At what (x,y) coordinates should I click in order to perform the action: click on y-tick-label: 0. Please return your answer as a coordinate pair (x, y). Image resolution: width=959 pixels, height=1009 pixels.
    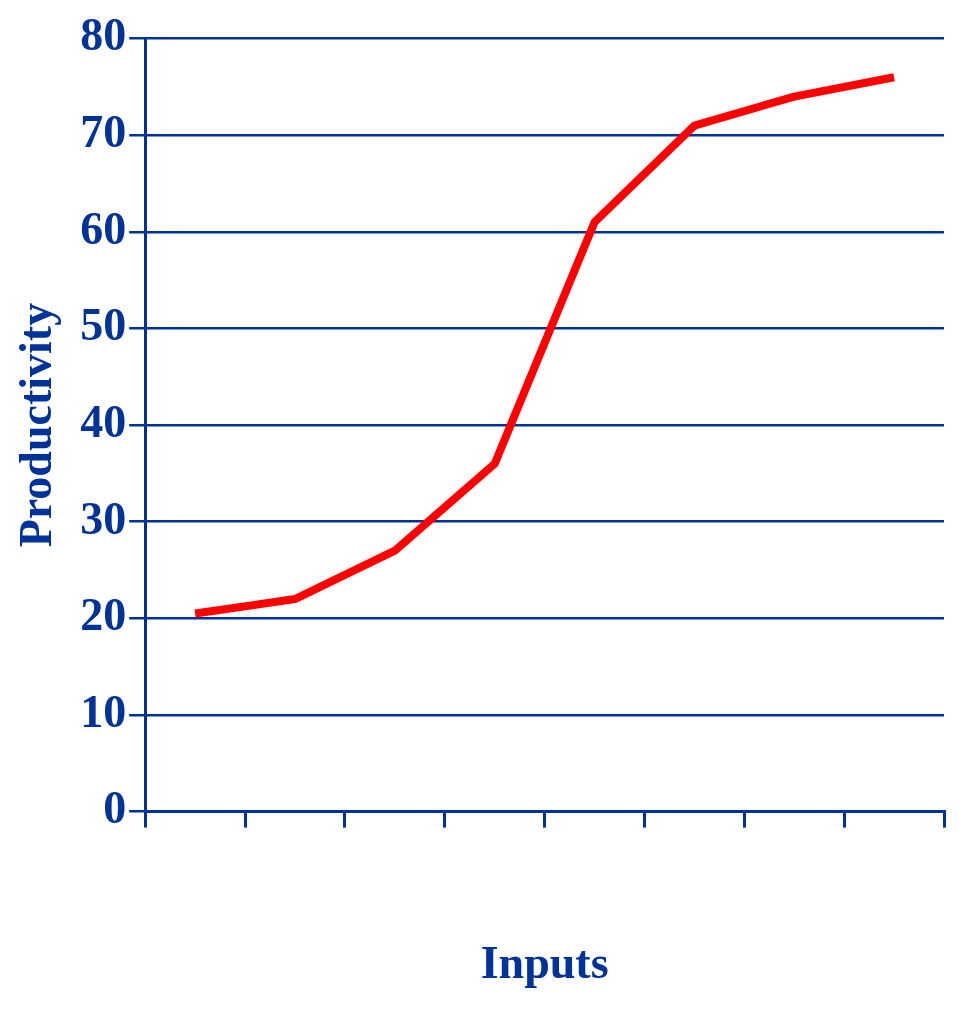
    Looking at the image, I should click on (115, 808).